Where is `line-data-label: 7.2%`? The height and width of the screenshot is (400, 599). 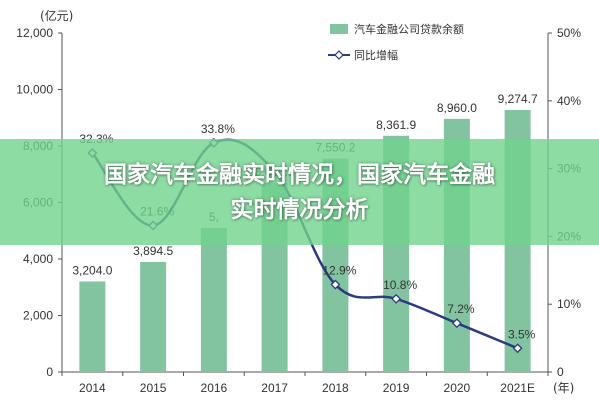
line-data-label: 7.2% is located at coordinates (461, 309).